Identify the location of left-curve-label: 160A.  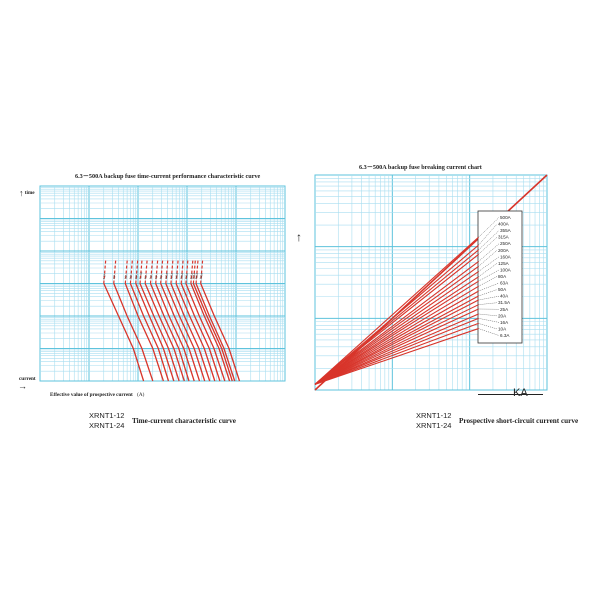
(176, 275).